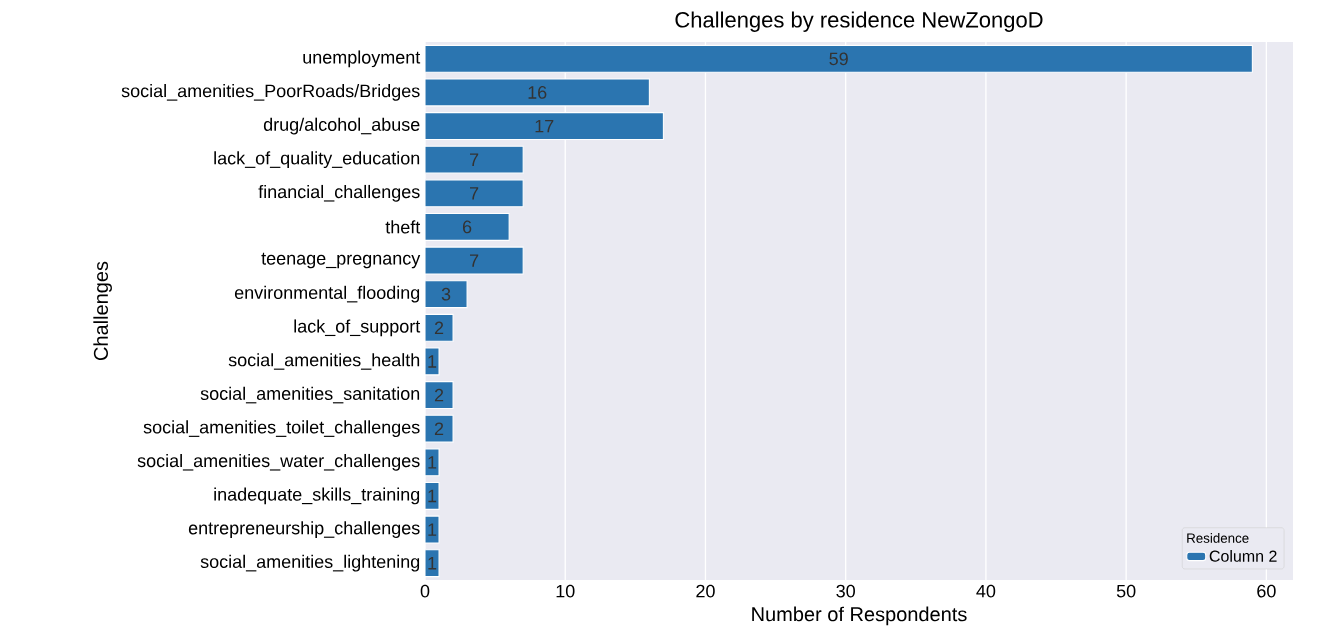 The image size is (1319, 642). Describe the element at coordinates (317, 496) in the screenshot. I see `y-tick-label: inadequate_skills_training` at that location.